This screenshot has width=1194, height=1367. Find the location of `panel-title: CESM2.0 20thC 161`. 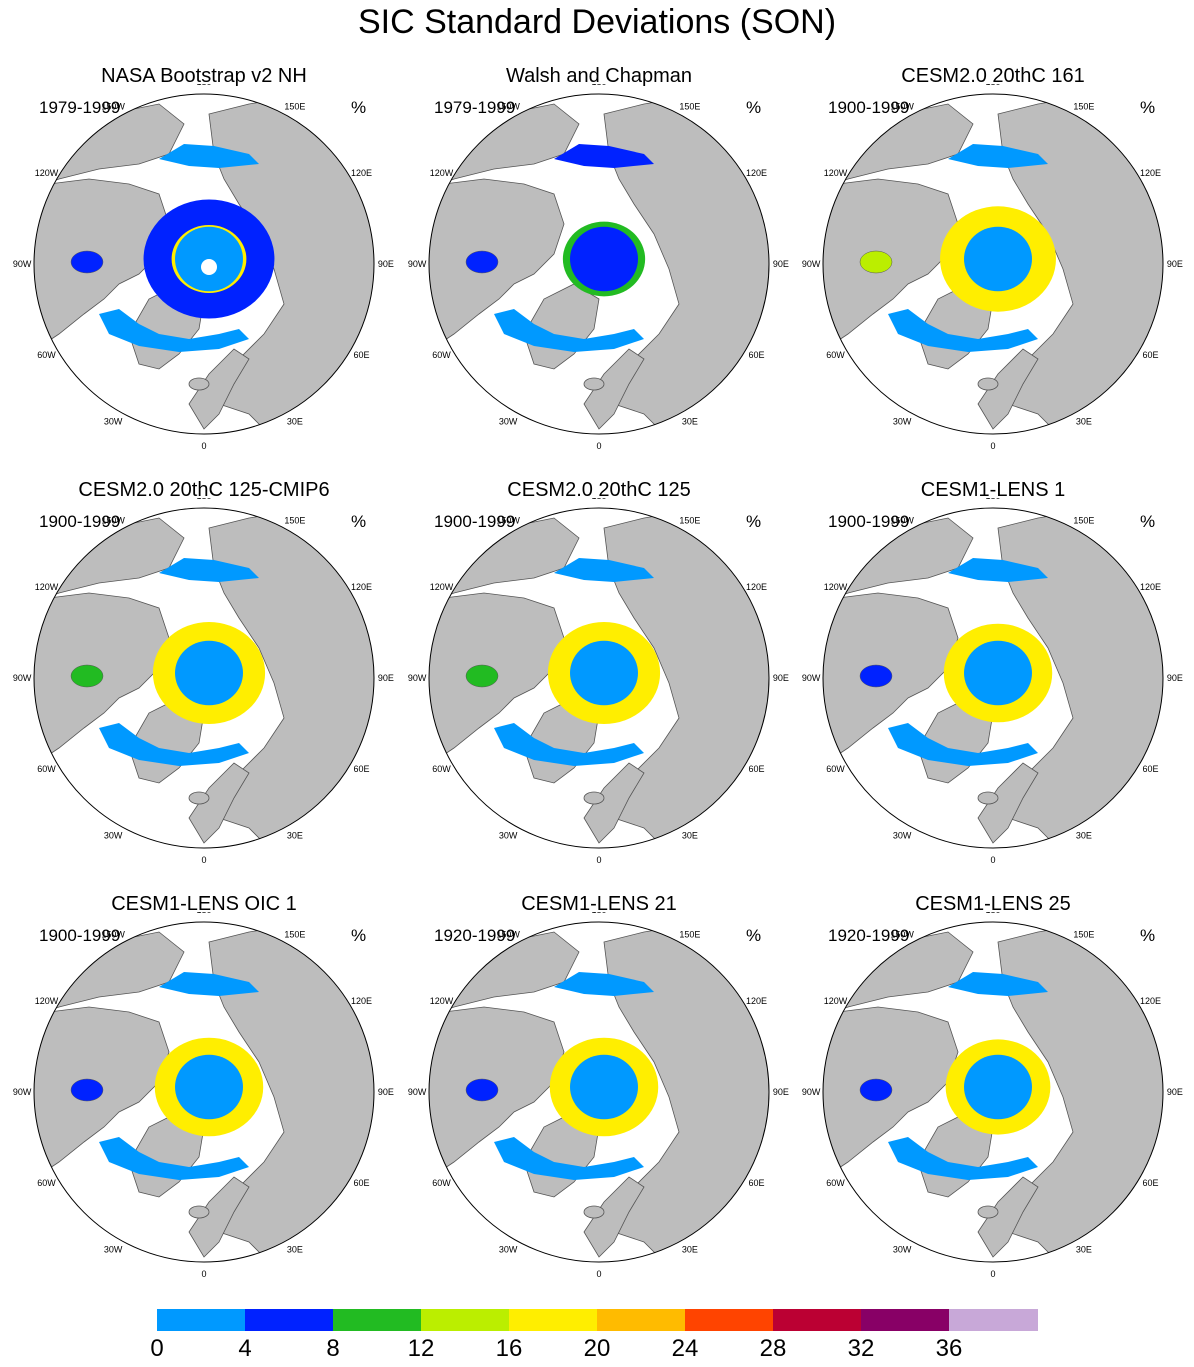

panel-title: CESM2.0 20thC 161 is located at coordinates (993, 76).